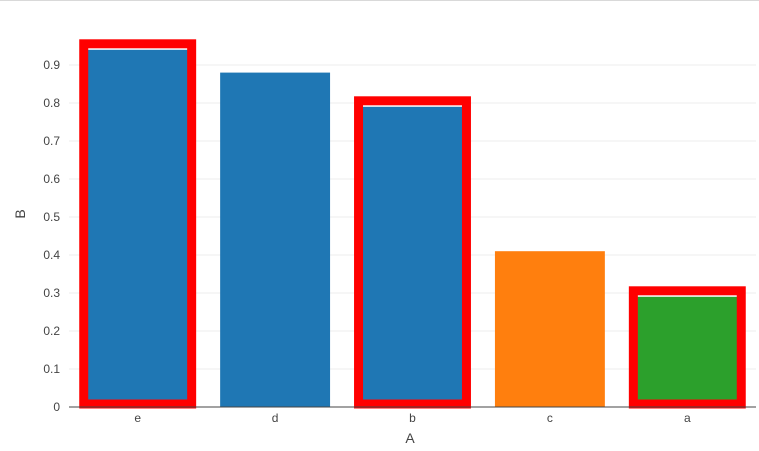 This screenshot has width=759, height=451. What do you see at coordinates (51, 369) in the screenshot?
I see `y-tick-label: 0.1` at bounding box center [51, 369].